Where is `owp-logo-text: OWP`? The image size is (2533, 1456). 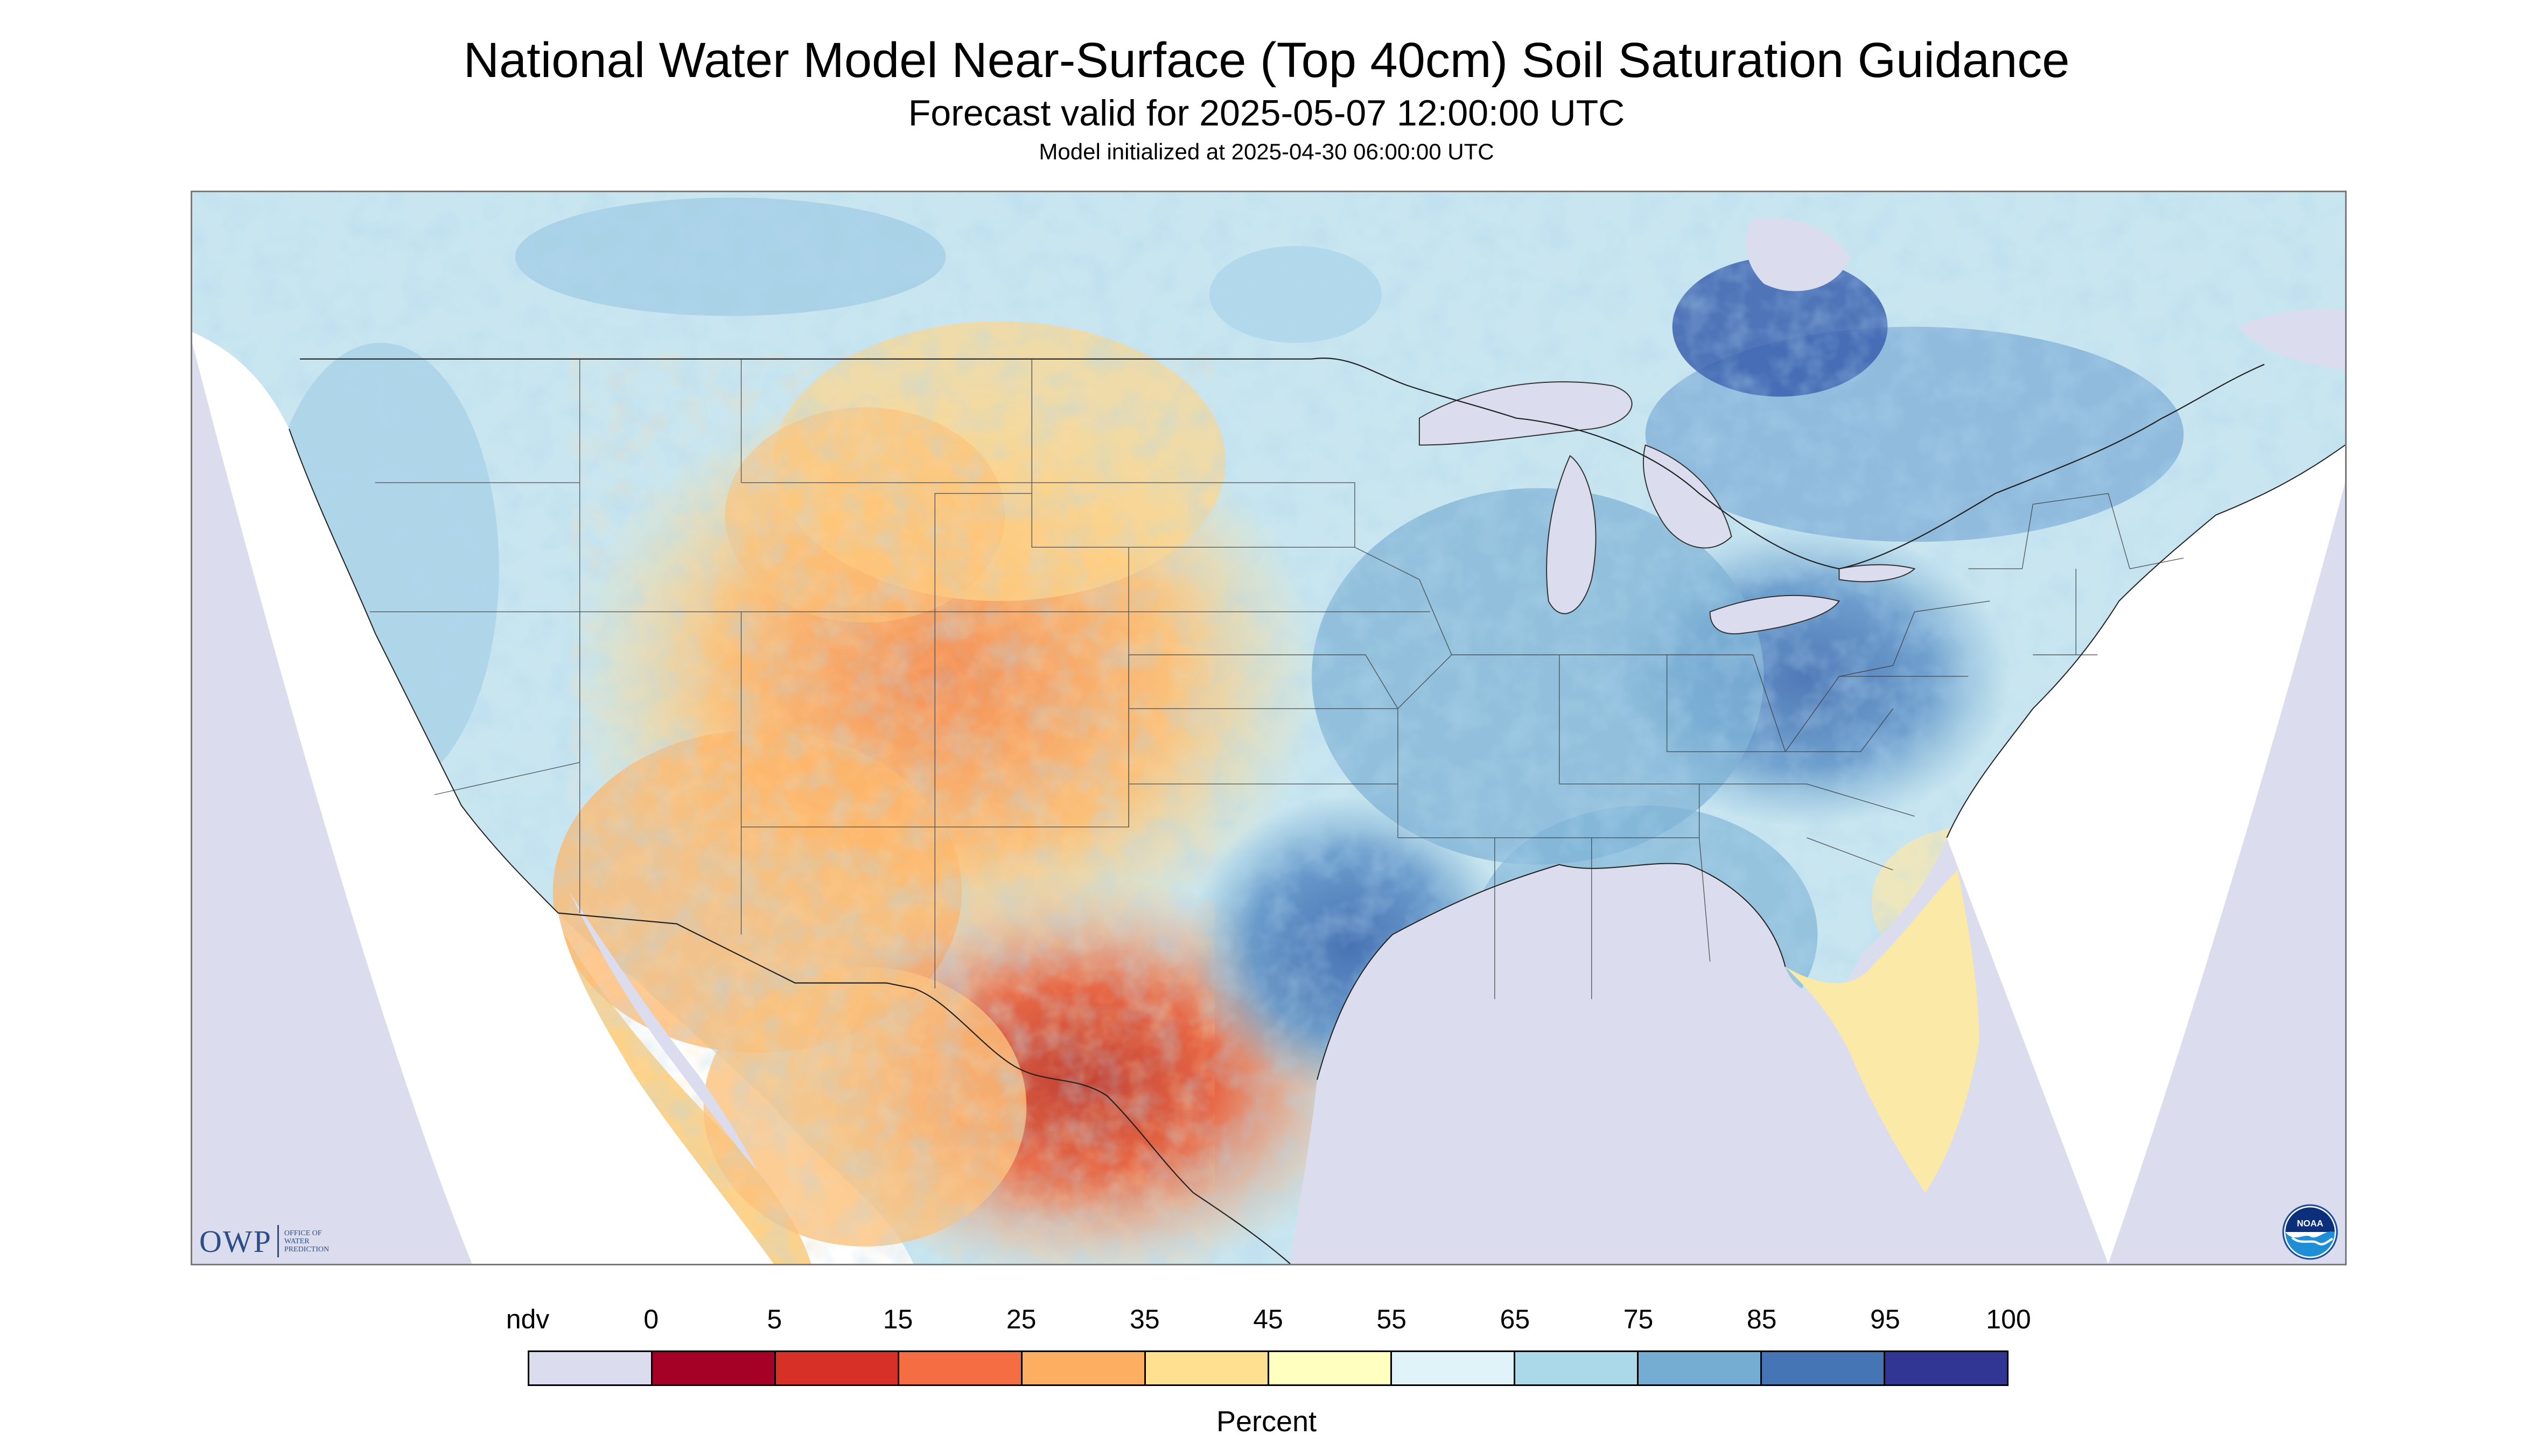 owp-logo-text: OWP is located at coordinates (235, 1241).